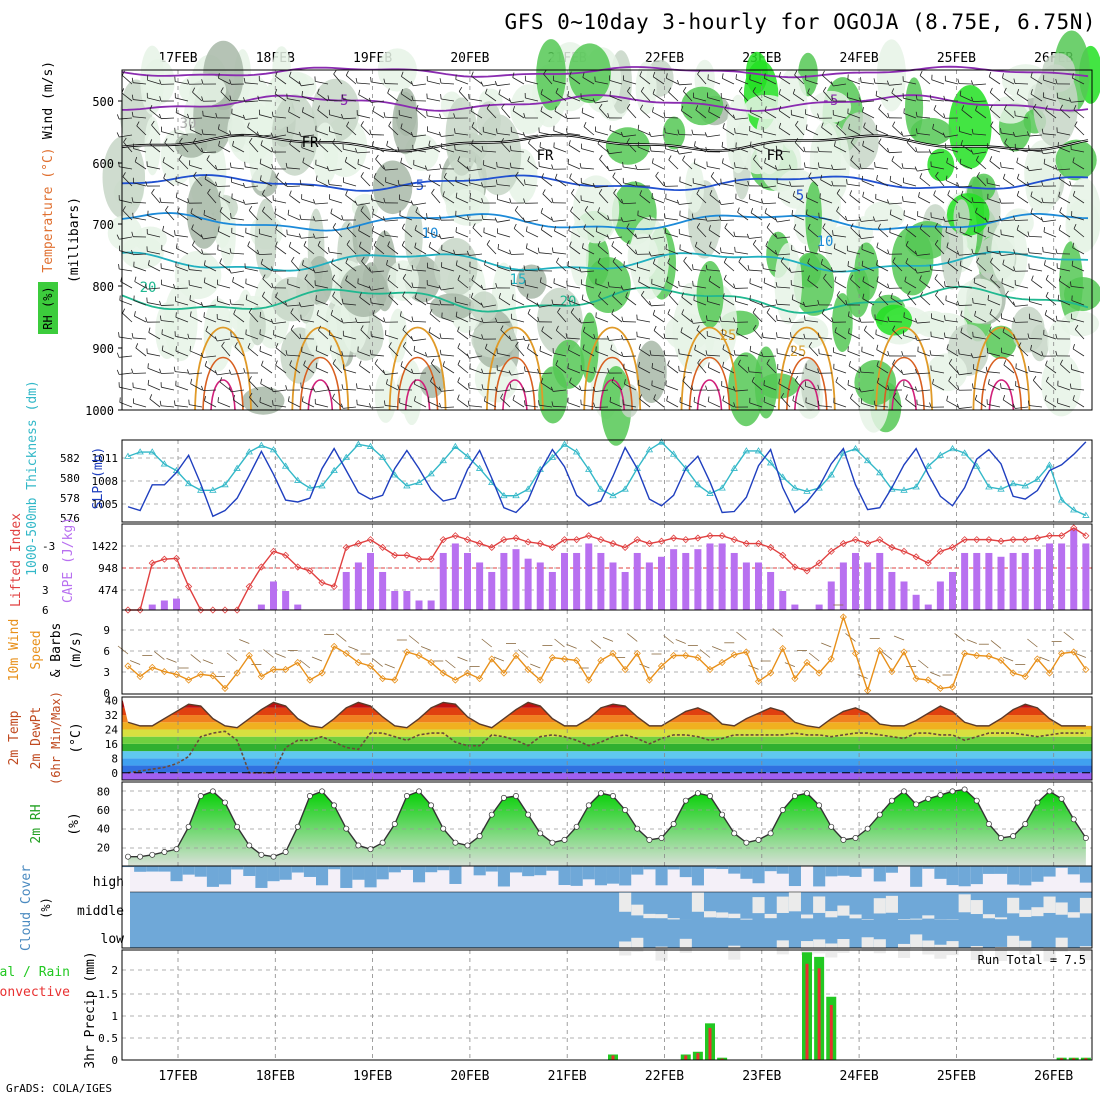 Image resolution: width=1100 pixels, height=1100 pixels. Describe the element at coordinates (36, 823) in the screenshot. I see `rh-ylabel: 2m RH` at that location.